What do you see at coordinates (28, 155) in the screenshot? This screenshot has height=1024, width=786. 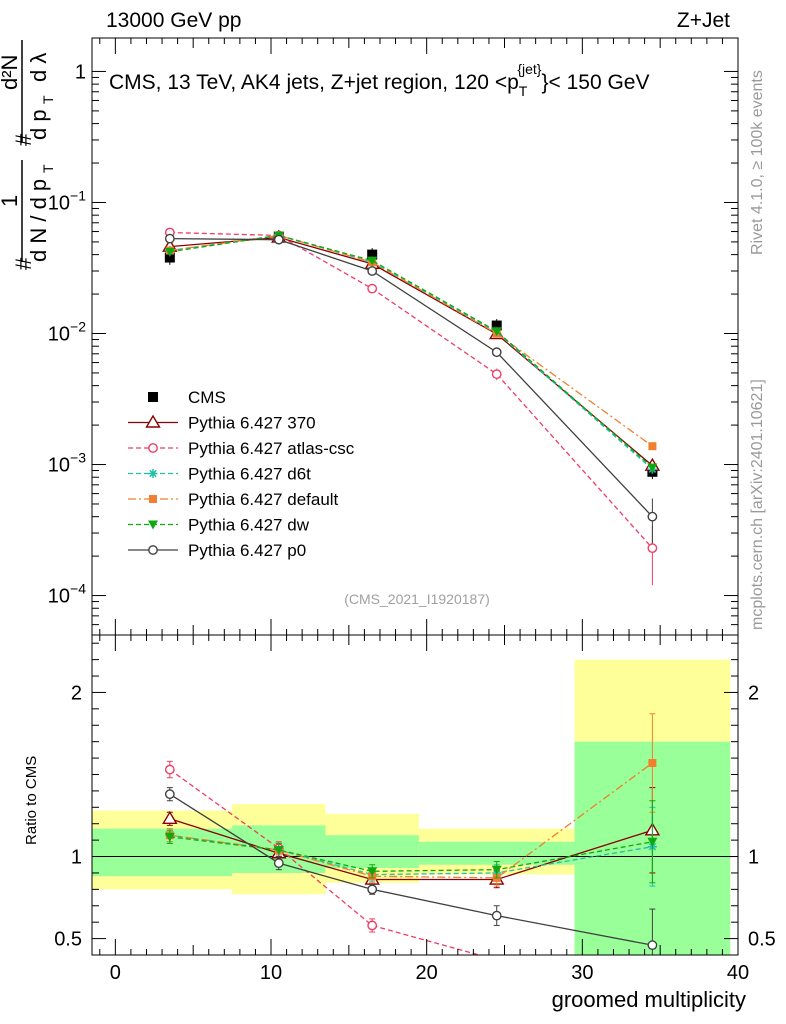 I see `y-axis-label: # 1 d N / d p T # d²N d p T d λ` at bounding box center [28, 155].